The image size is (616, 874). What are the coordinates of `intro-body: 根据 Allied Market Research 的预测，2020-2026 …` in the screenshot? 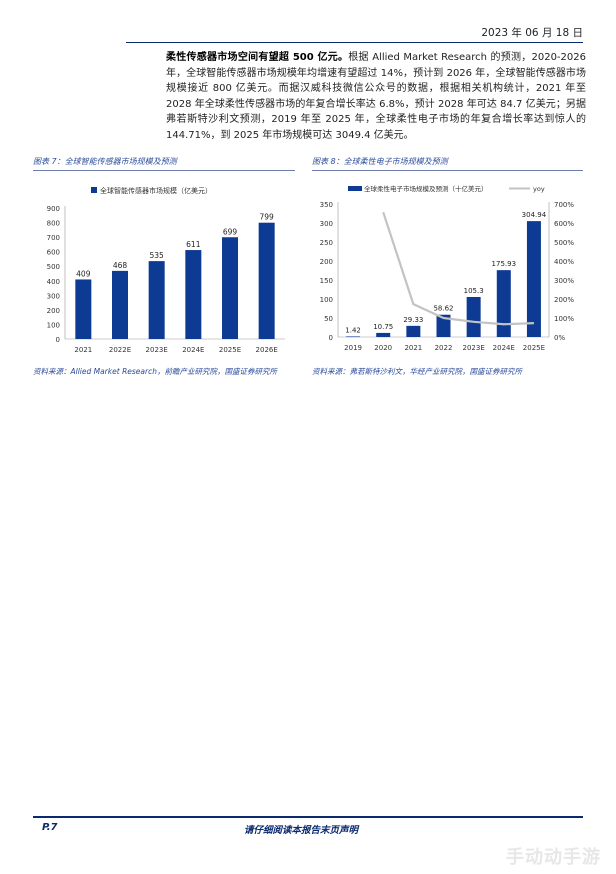 It's located at (376, 96).